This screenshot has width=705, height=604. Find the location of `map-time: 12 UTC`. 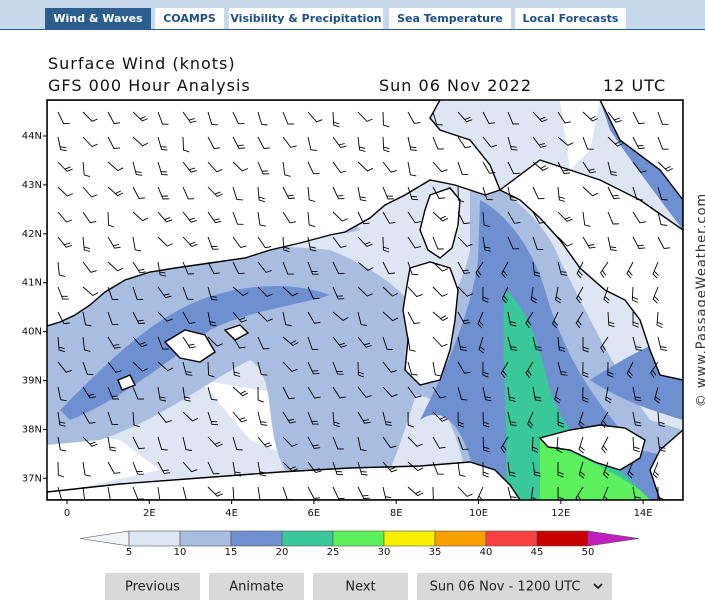

map-time: 12 UTC is located at coordinates (634, 85).